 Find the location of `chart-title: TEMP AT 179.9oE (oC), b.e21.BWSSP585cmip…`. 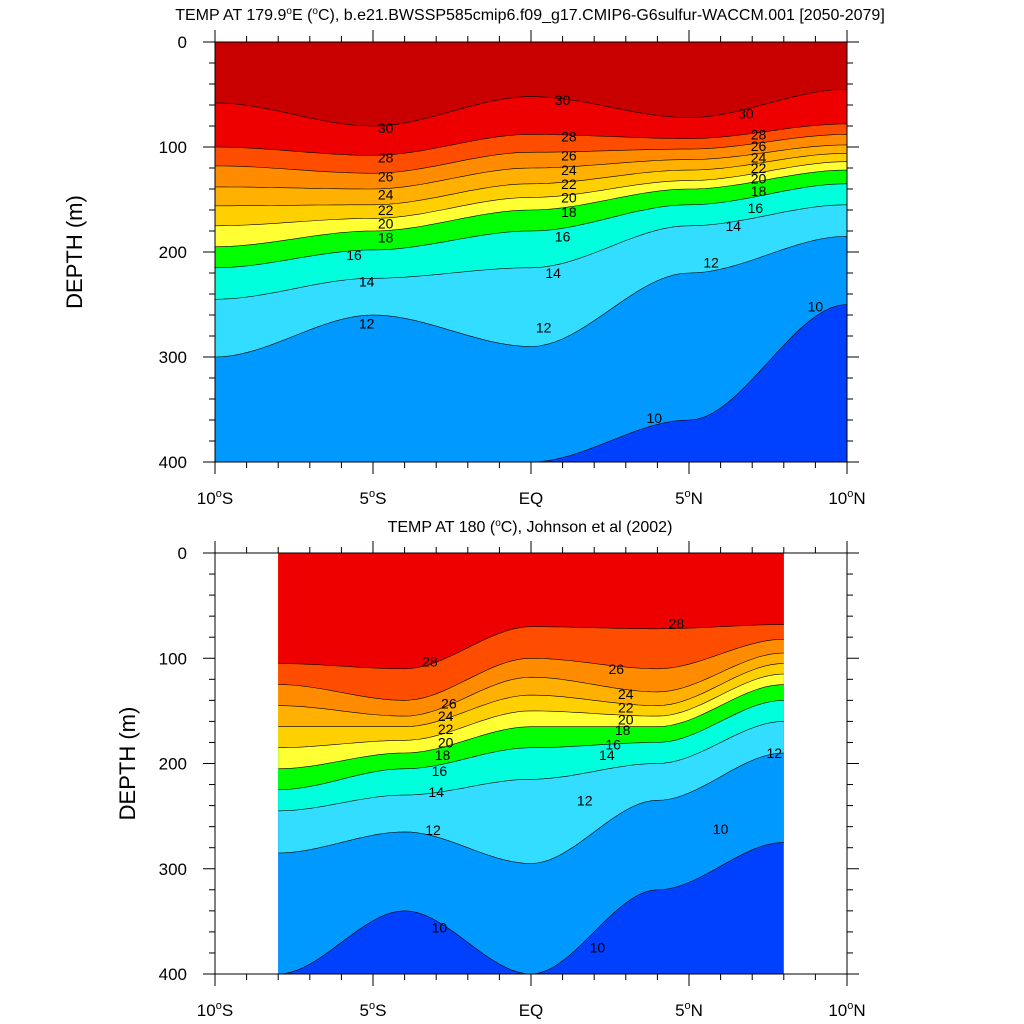

chart-title: TEMP AT 179.9oE (oC), b.e21.BWSSP585cmip… is located at coordinates (530, 15).